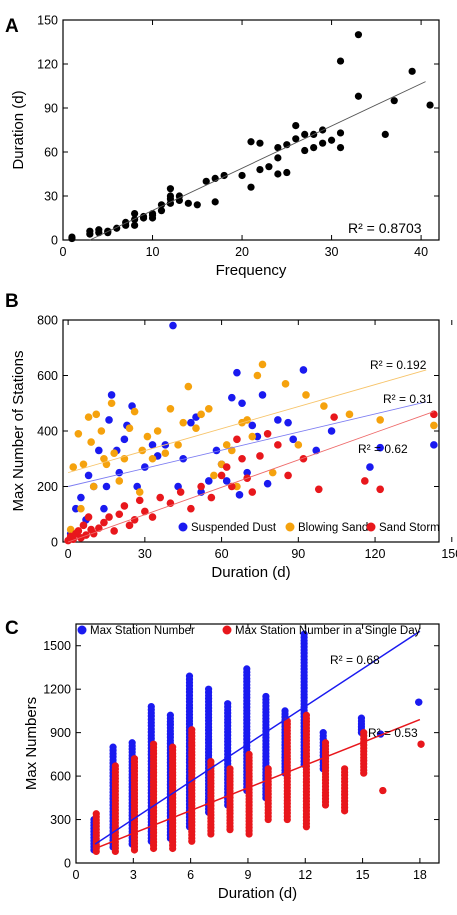 This screenshot has width=457, height=915. I want to click on r-squared-annotation: R² = 0.68, so click(355, 660).